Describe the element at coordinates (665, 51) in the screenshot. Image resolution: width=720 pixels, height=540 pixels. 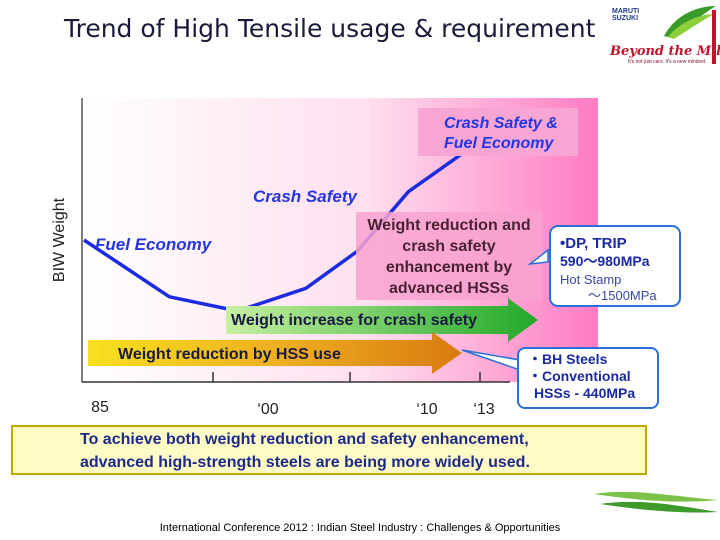
I see `logo-script: Beyond the Million` at that location.